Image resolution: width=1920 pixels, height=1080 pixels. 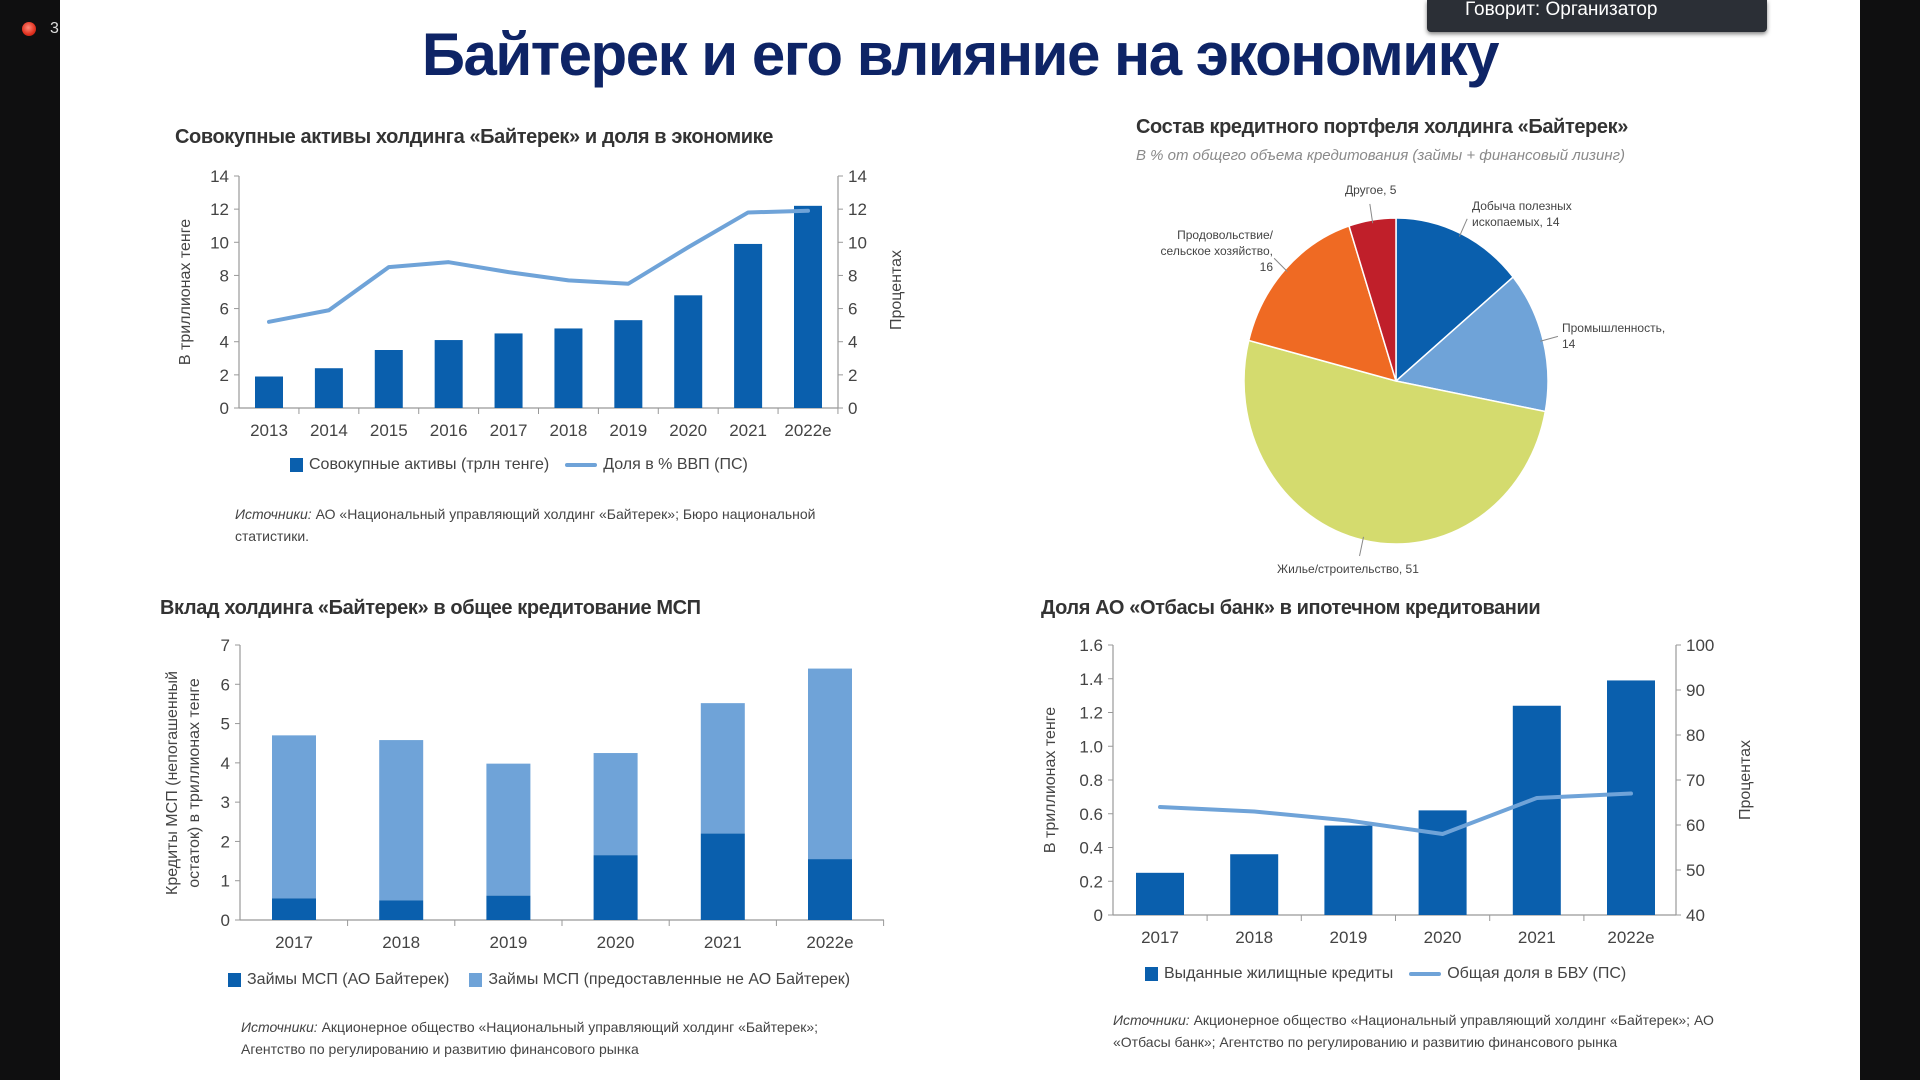 What do you see at coordinates (1091, 848) in the screenshot?
I see `y-tick-label: 0.4` at bounding box center [1091, 848].